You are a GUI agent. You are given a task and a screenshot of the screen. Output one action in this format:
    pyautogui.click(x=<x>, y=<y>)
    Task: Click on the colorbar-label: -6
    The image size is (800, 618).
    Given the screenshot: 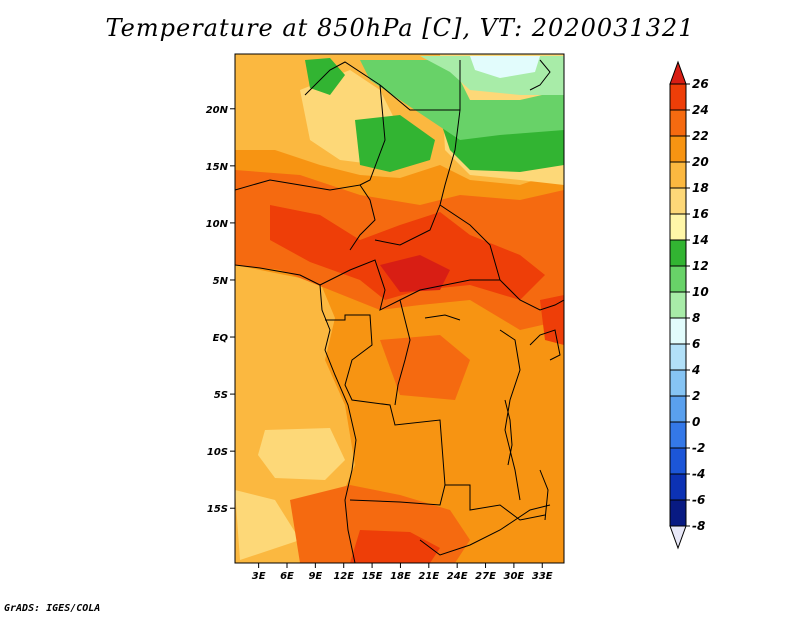 What is the action you would take?
    pyautogui.click(x=698, y=500)
    